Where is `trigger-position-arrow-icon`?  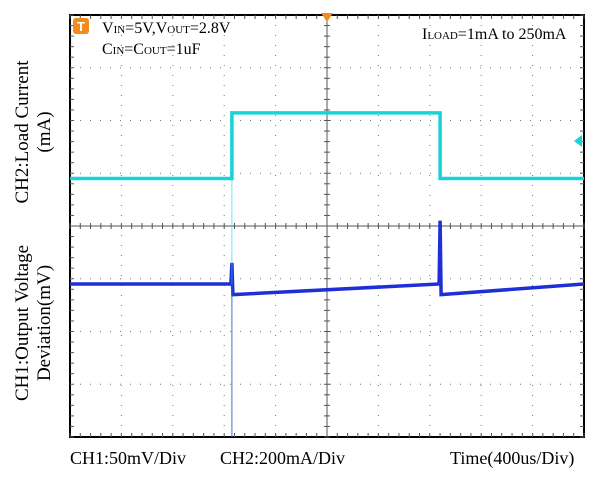 trigger-position-arrow-icon is located at coordinates (327, 17).